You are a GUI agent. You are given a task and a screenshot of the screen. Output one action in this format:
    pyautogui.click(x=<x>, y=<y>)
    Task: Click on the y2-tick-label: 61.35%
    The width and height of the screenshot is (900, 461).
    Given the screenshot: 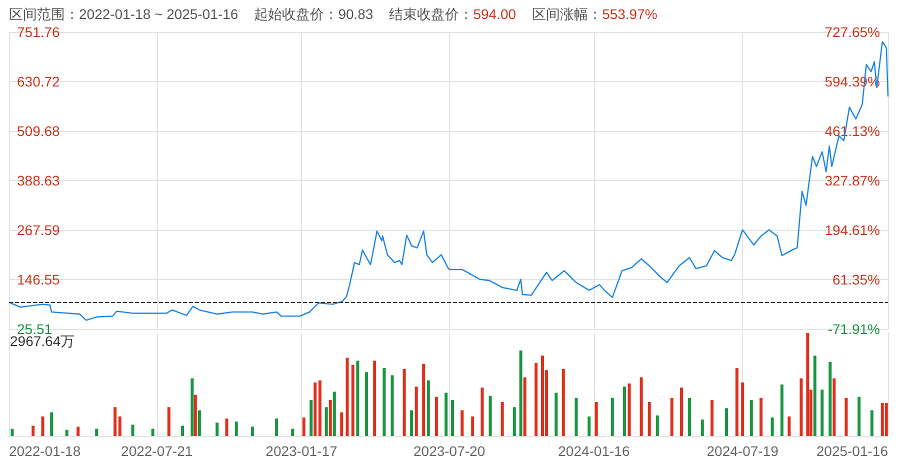 What is the action you would take?
    pyautogui.click(x=856, y=280)
    